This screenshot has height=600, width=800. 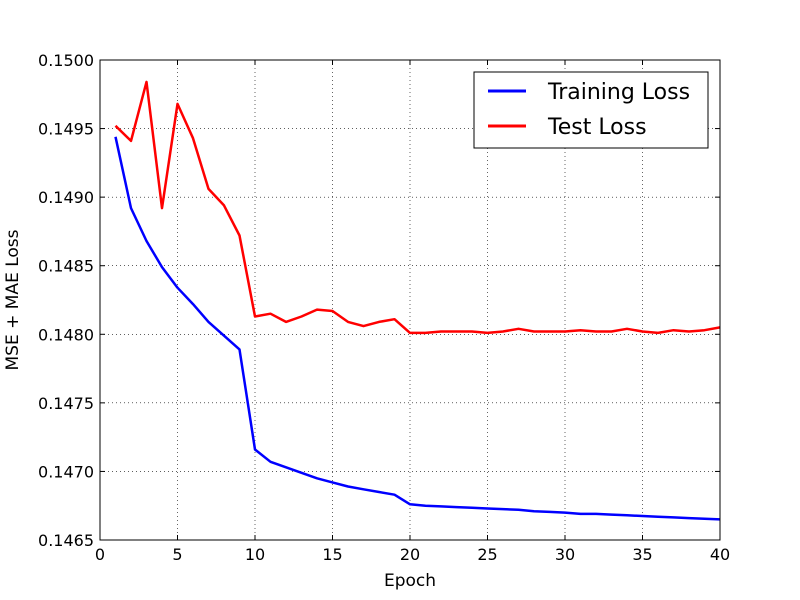 I want to click on x-tick-label: 15, so click(x=332, y=554).